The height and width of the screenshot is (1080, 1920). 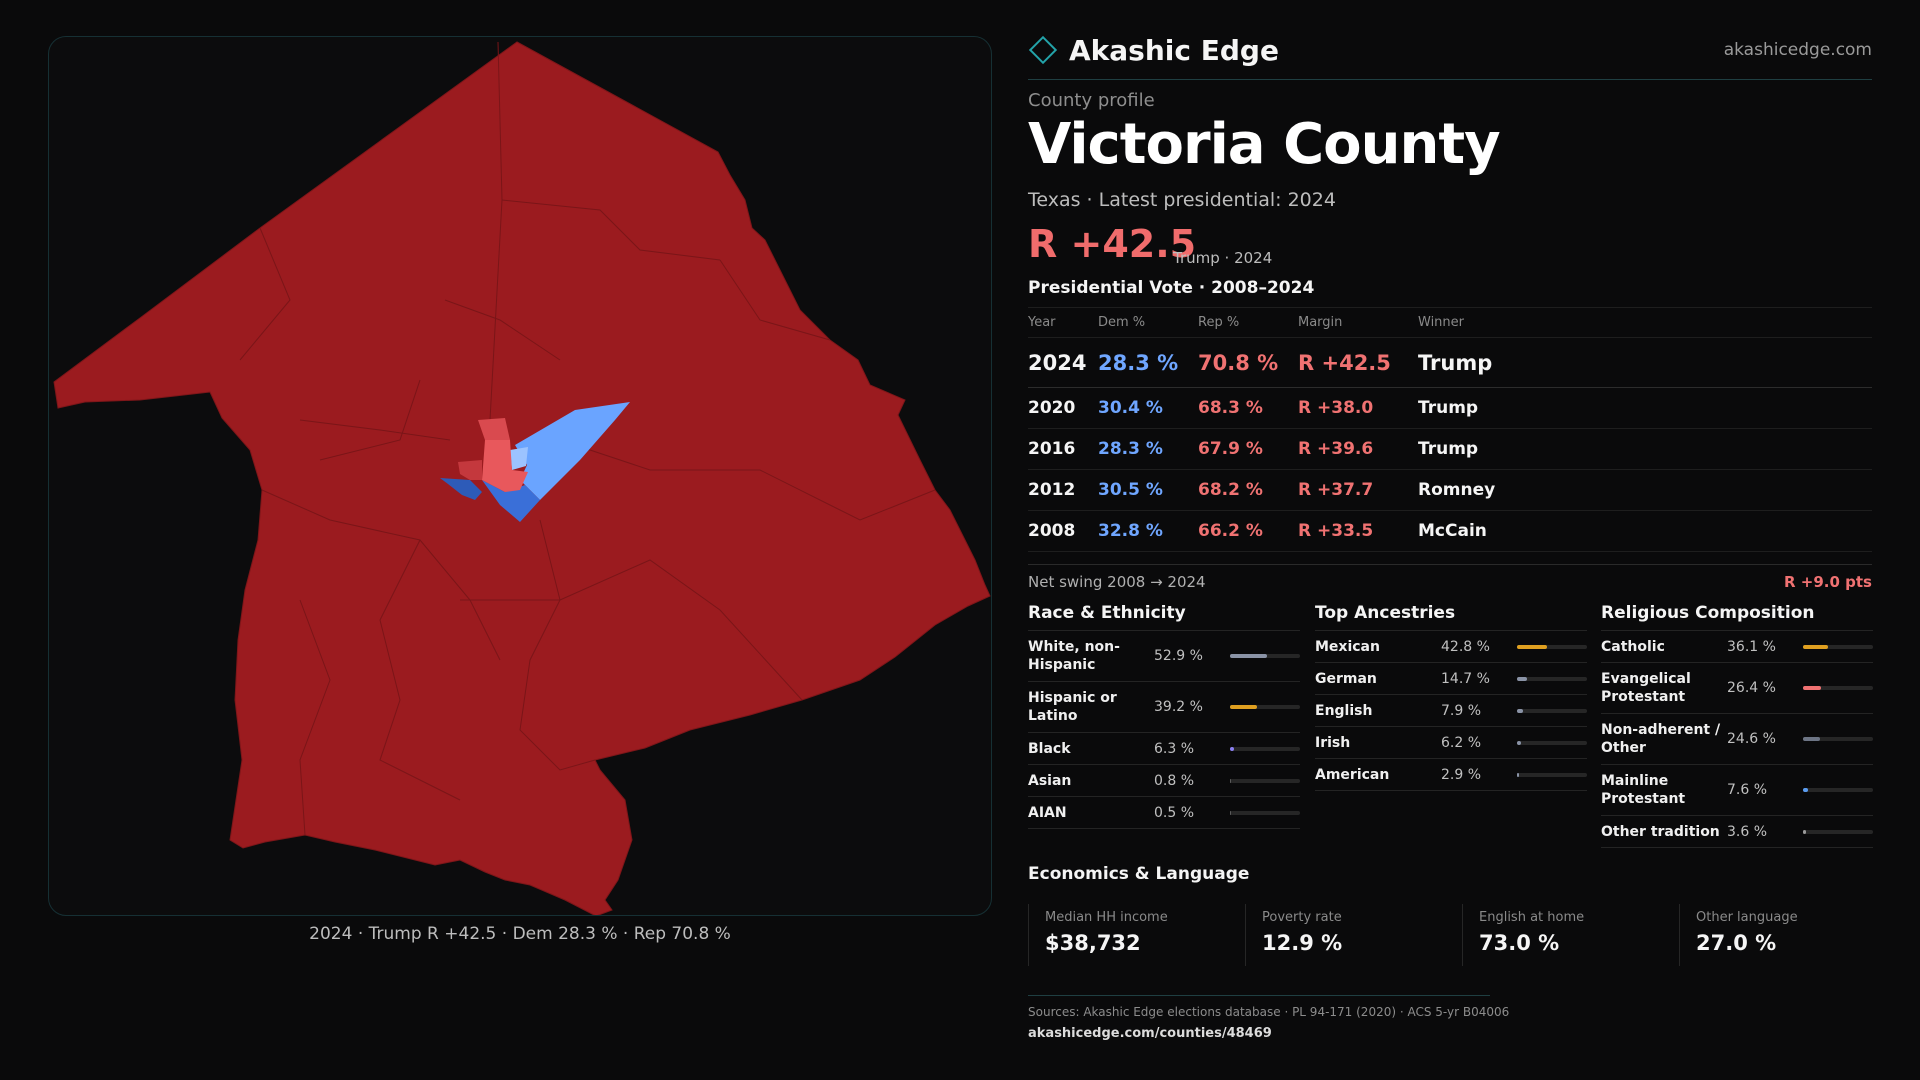 I want to click on vote-table-header: Year Dem % Rep % Margin Winner, so click(x=1450, y=322).